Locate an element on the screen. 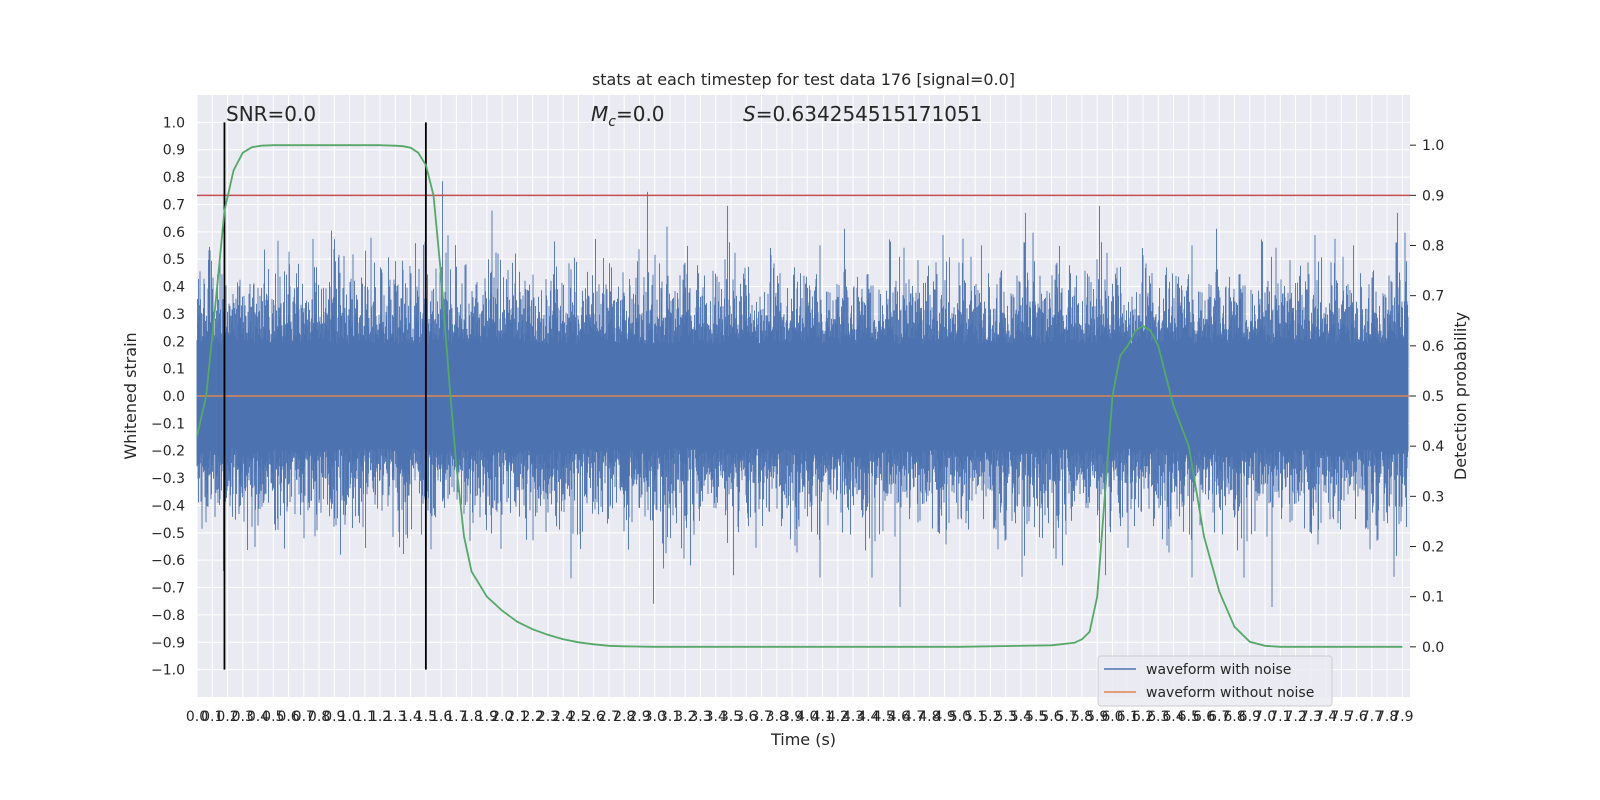  x-tick-label: 6.8 is located at coordinates (1234, 717).